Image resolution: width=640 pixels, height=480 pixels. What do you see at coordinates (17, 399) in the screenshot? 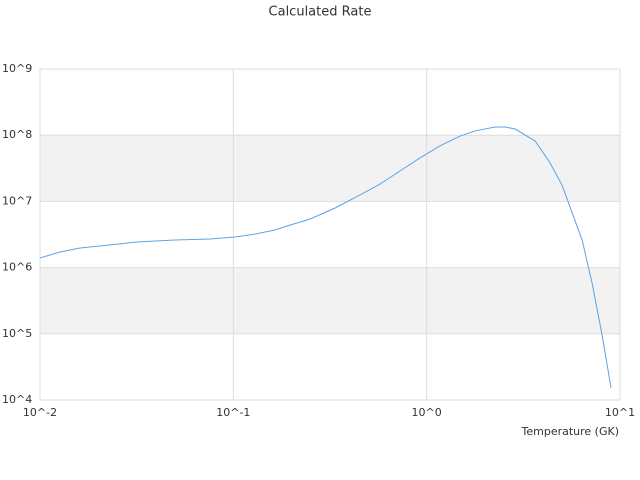
I see `y-tick-label: 10^4` at bounding box center [17, 399].